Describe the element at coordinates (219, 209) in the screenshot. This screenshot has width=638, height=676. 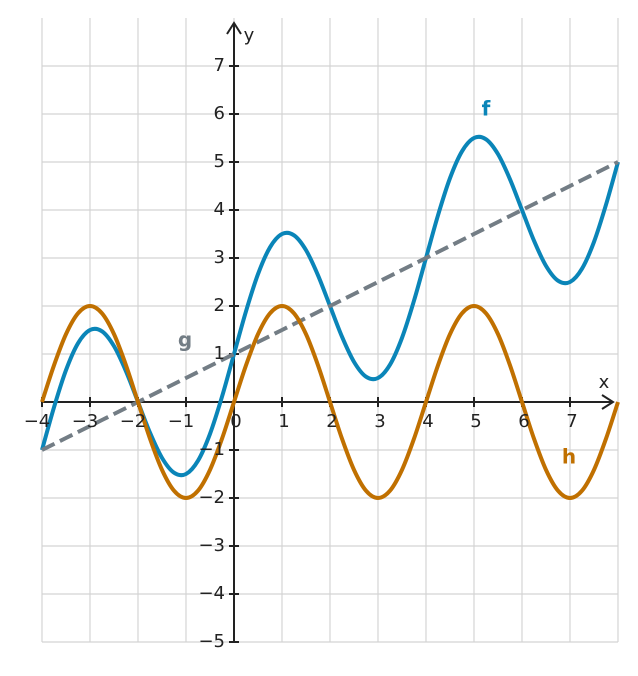
I see `y-tick-label: 4` at that location.